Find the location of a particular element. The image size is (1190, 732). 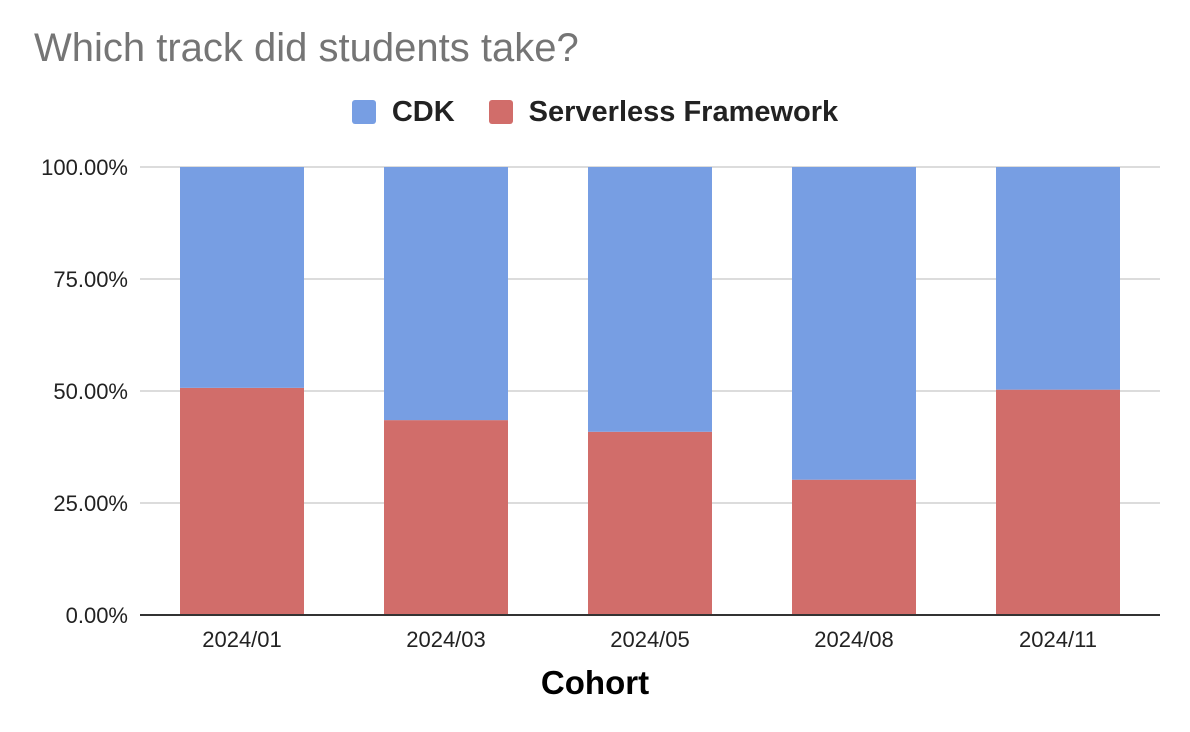

legend: CDK Serverless Framework is located at coordinates (595, 112).